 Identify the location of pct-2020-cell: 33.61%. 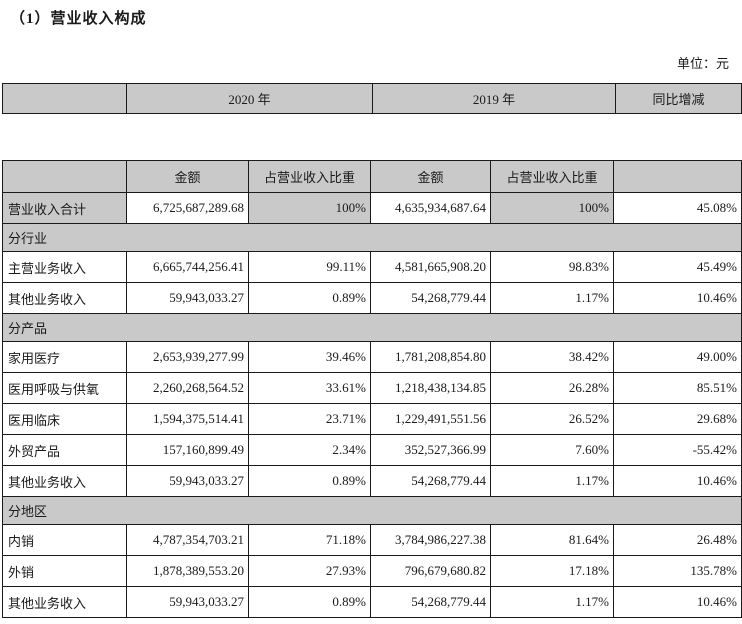
(309, 388).